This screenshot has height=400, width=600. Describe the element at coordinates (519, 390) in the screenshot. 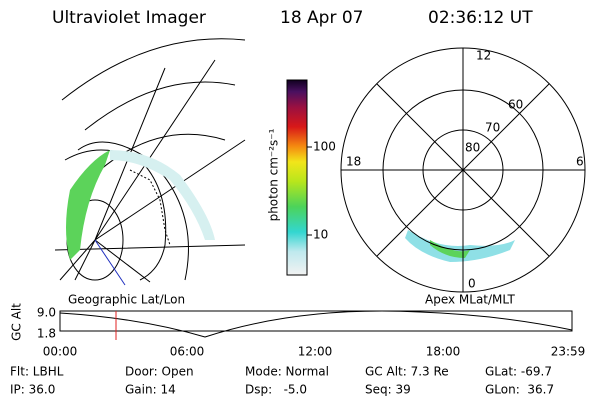

I see `info-field: GLon: 36.7` at that location.